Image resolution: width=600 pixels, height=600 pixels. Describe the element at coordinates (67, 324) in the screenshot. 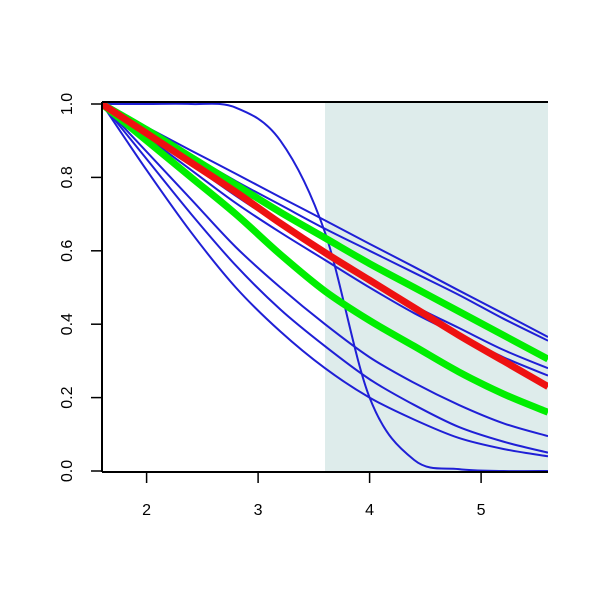

I see `y-tick-label: 0.4` at that location.